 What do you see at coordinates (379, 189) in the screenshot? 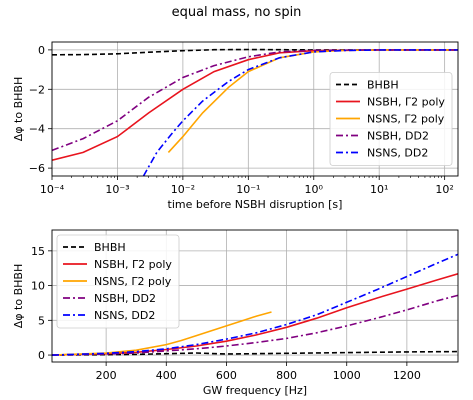
I see `x-tick-label: 10¹` at bounding box center [379, 189].